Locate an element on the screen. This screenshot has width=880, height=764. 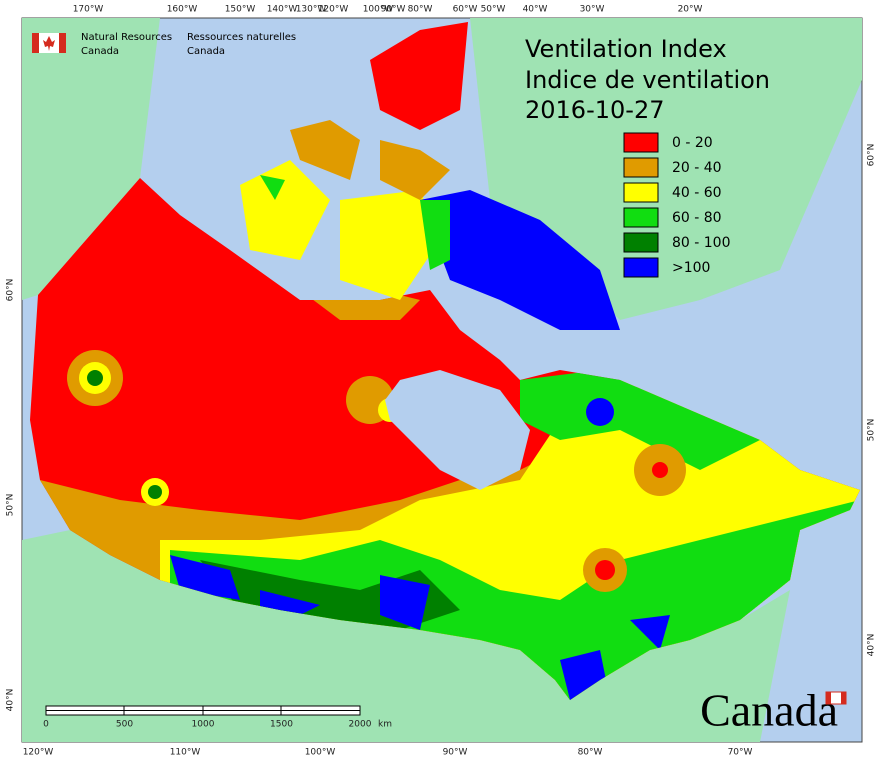
legend-label: 80 - 100 is located at coordinates (701, 243).